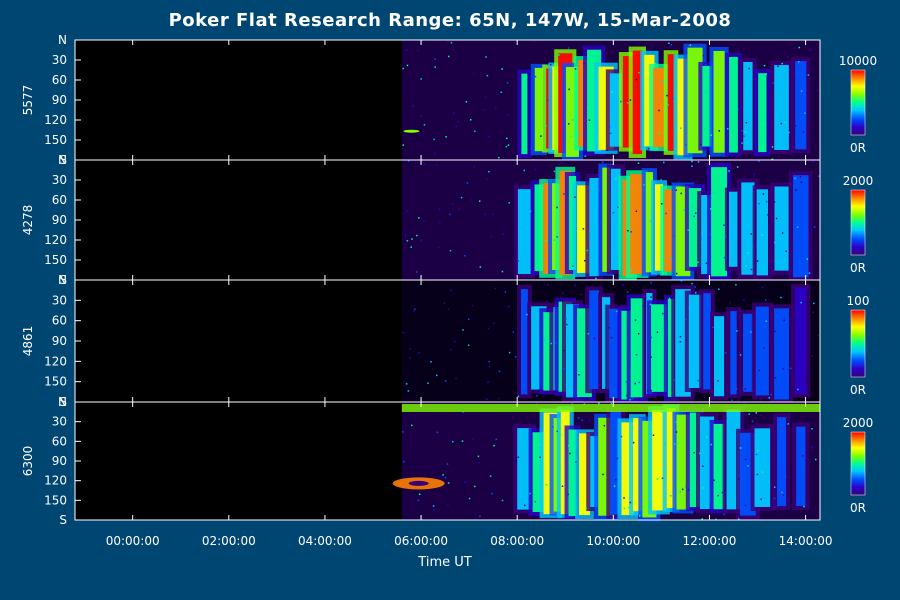 The width and height of the screenshot is (900, 600). Describe the element at coordinates (613, 541) in the screenshot. I see `x-tick-label: 10:00:00` at that location.